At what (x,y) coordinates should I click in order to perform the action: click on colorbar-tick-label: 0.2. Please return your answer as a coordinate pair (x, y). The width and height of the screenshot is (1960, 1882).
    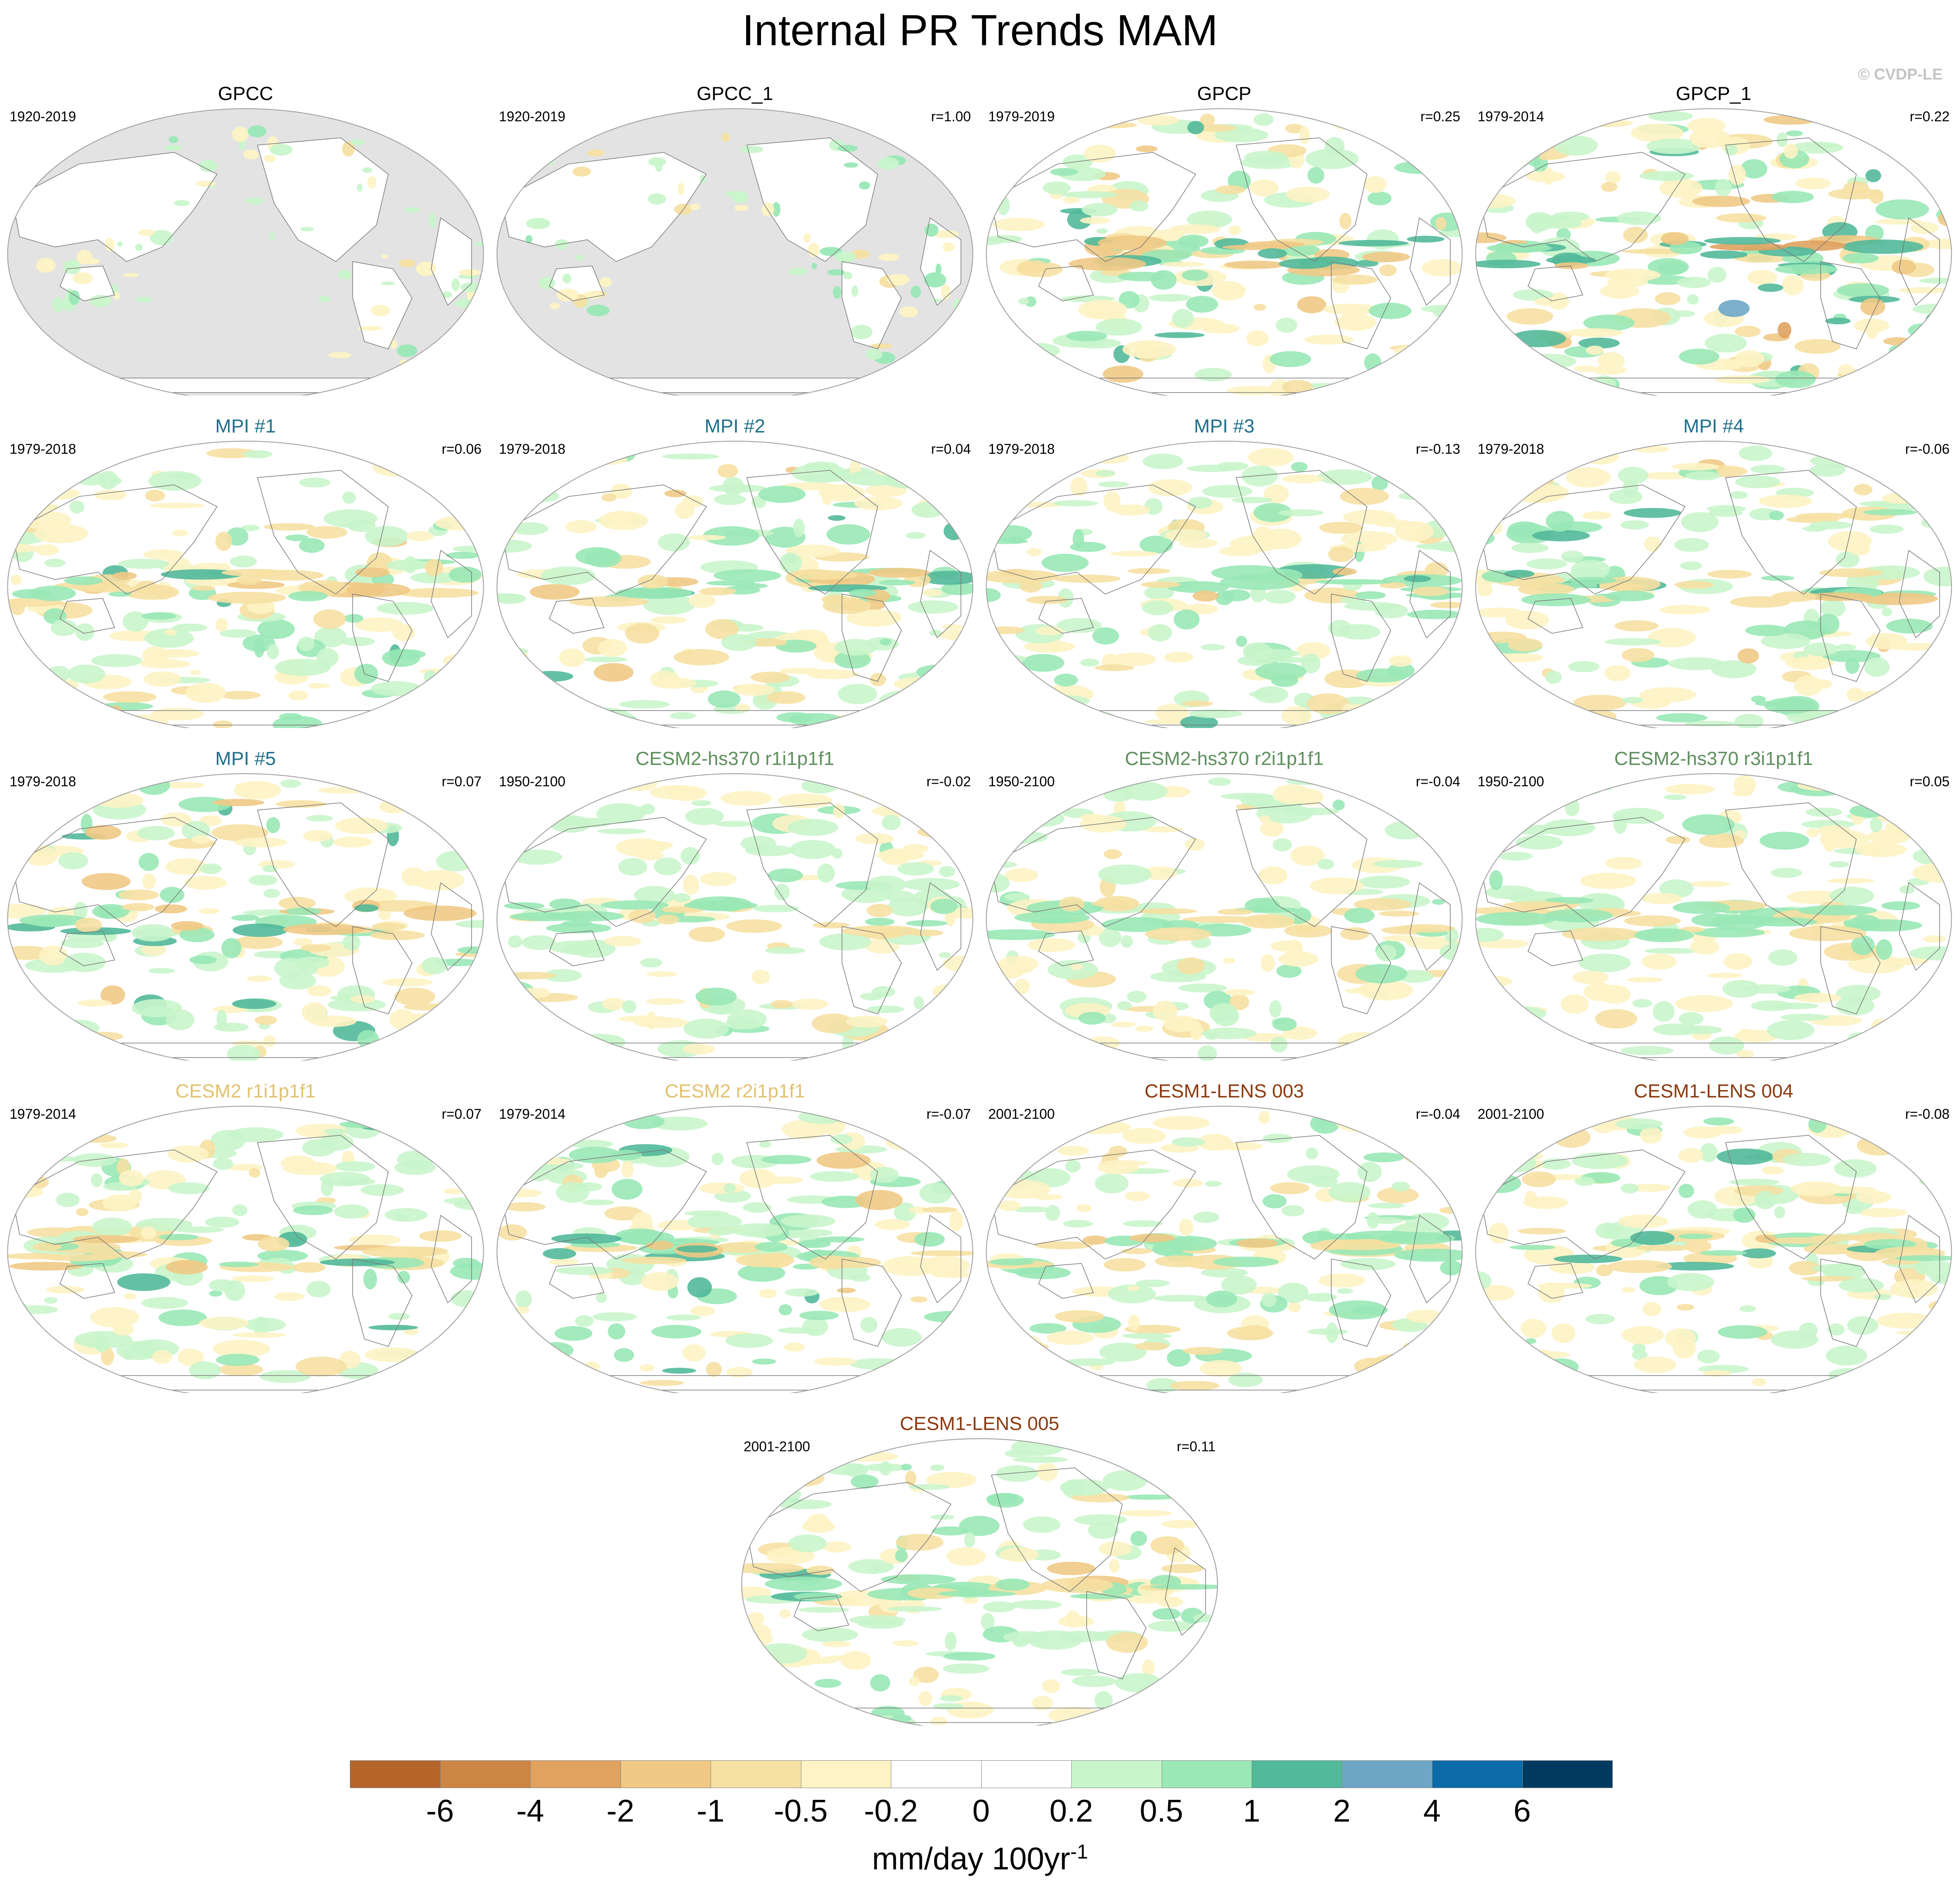
    Looking at the image, I should click on (1071, 1812).